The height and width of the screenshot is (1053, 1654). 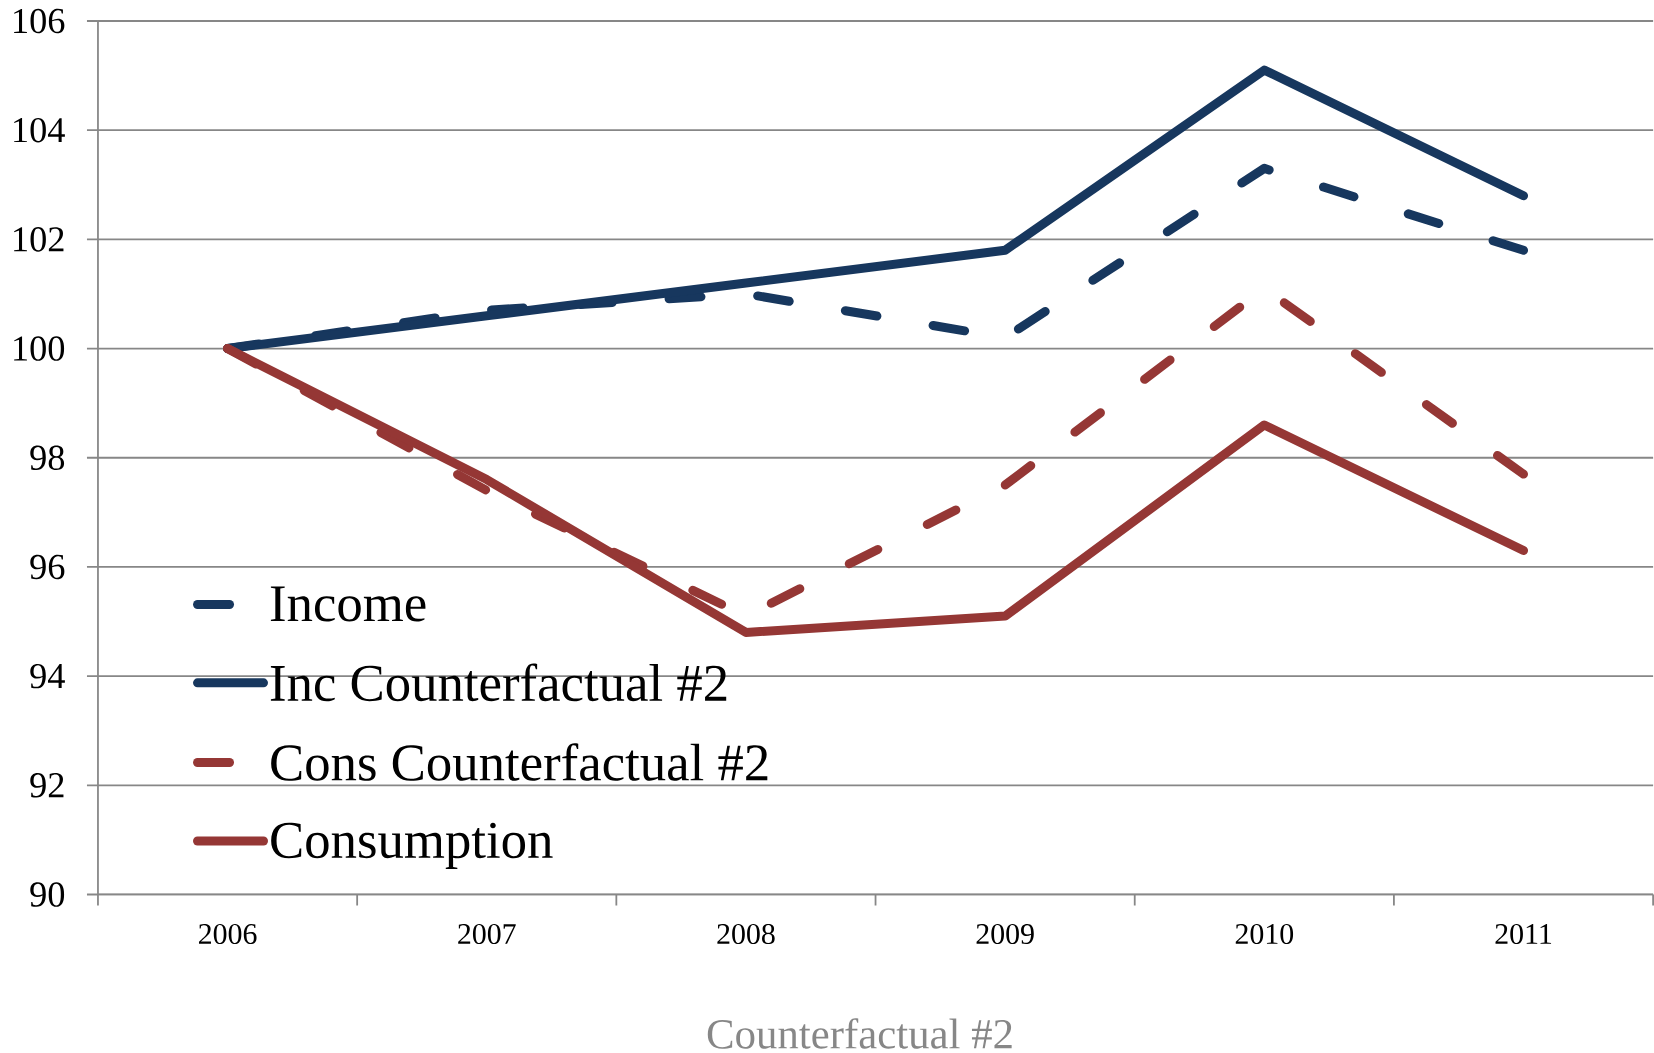 What do you see at coordinates (859, 1033) in the screenshot?
I see `x-axis-title: Counterfactual #2` at bounding box center [859, 1033].